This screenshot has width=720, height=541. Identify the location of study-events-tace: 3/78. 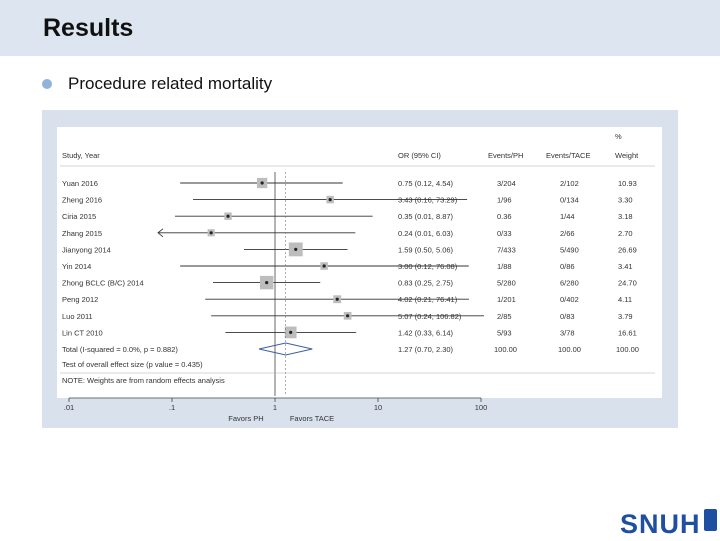
(567, 332).